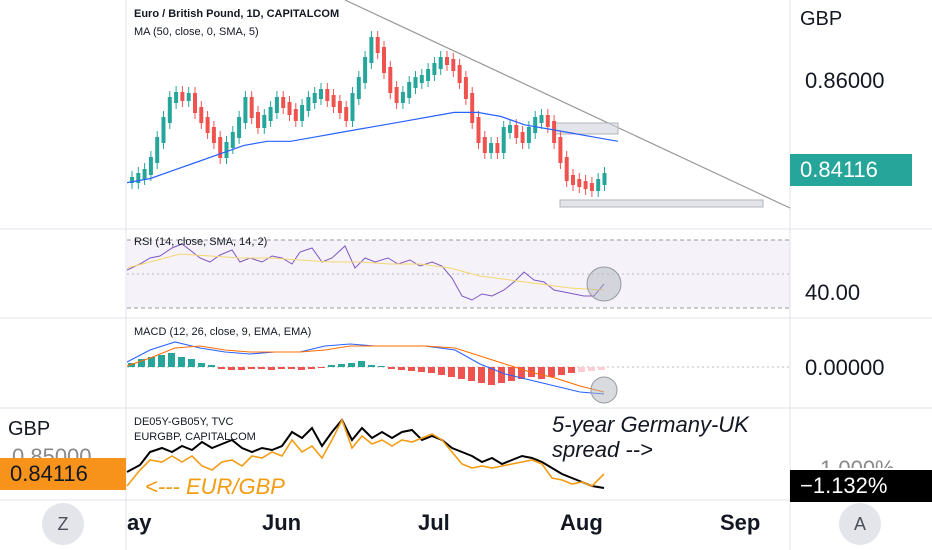 The width and height of the screenshot is (932, 550). Describe the element at coordinates (740, 522) in the screenshot. I see `month-label: Sep` at that location.